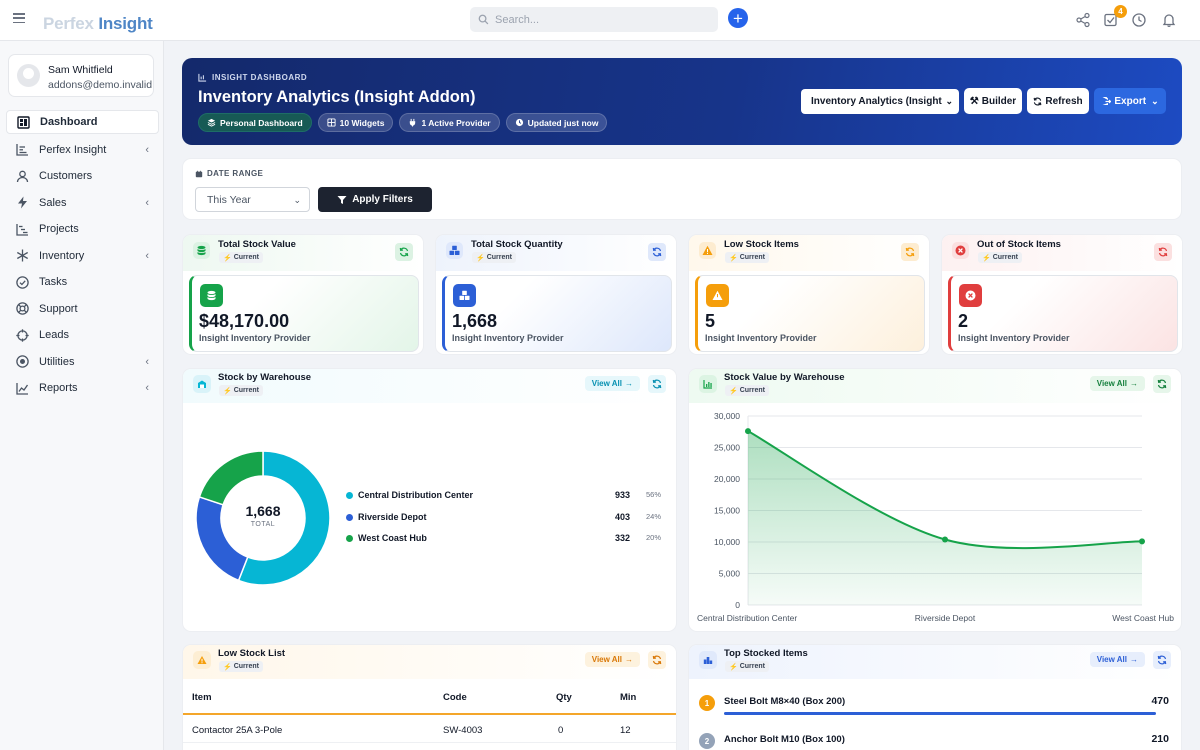  Describe the element at coordinates (82, 335) in the screenshot. I see `sidebar-item-leads: Leads` at that location.